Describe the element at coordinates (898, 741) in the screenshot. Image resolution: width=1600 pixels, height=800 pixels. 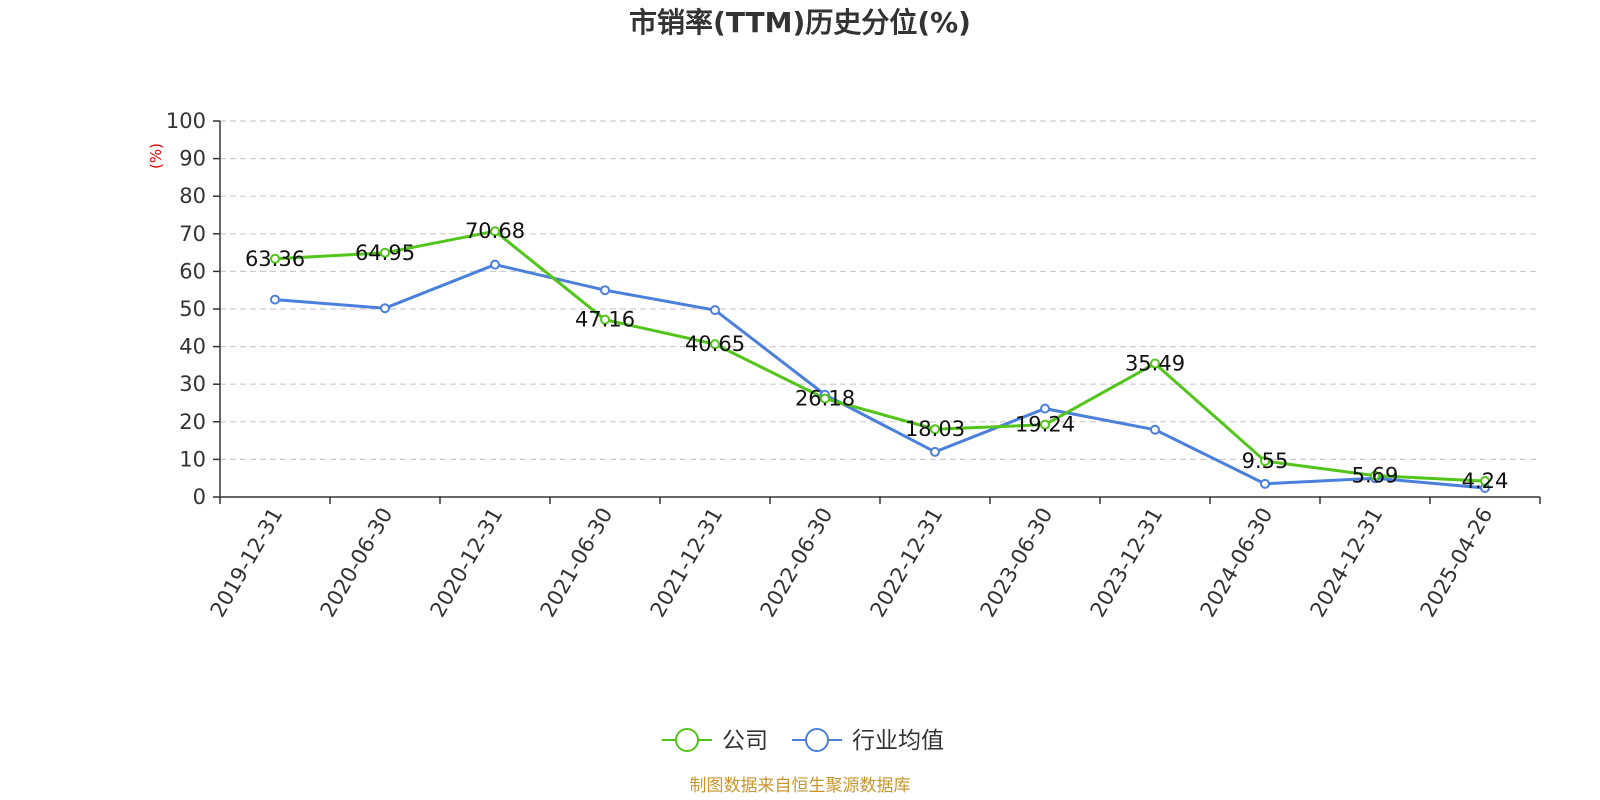
I see `legend-label: 行业均值` at that location.